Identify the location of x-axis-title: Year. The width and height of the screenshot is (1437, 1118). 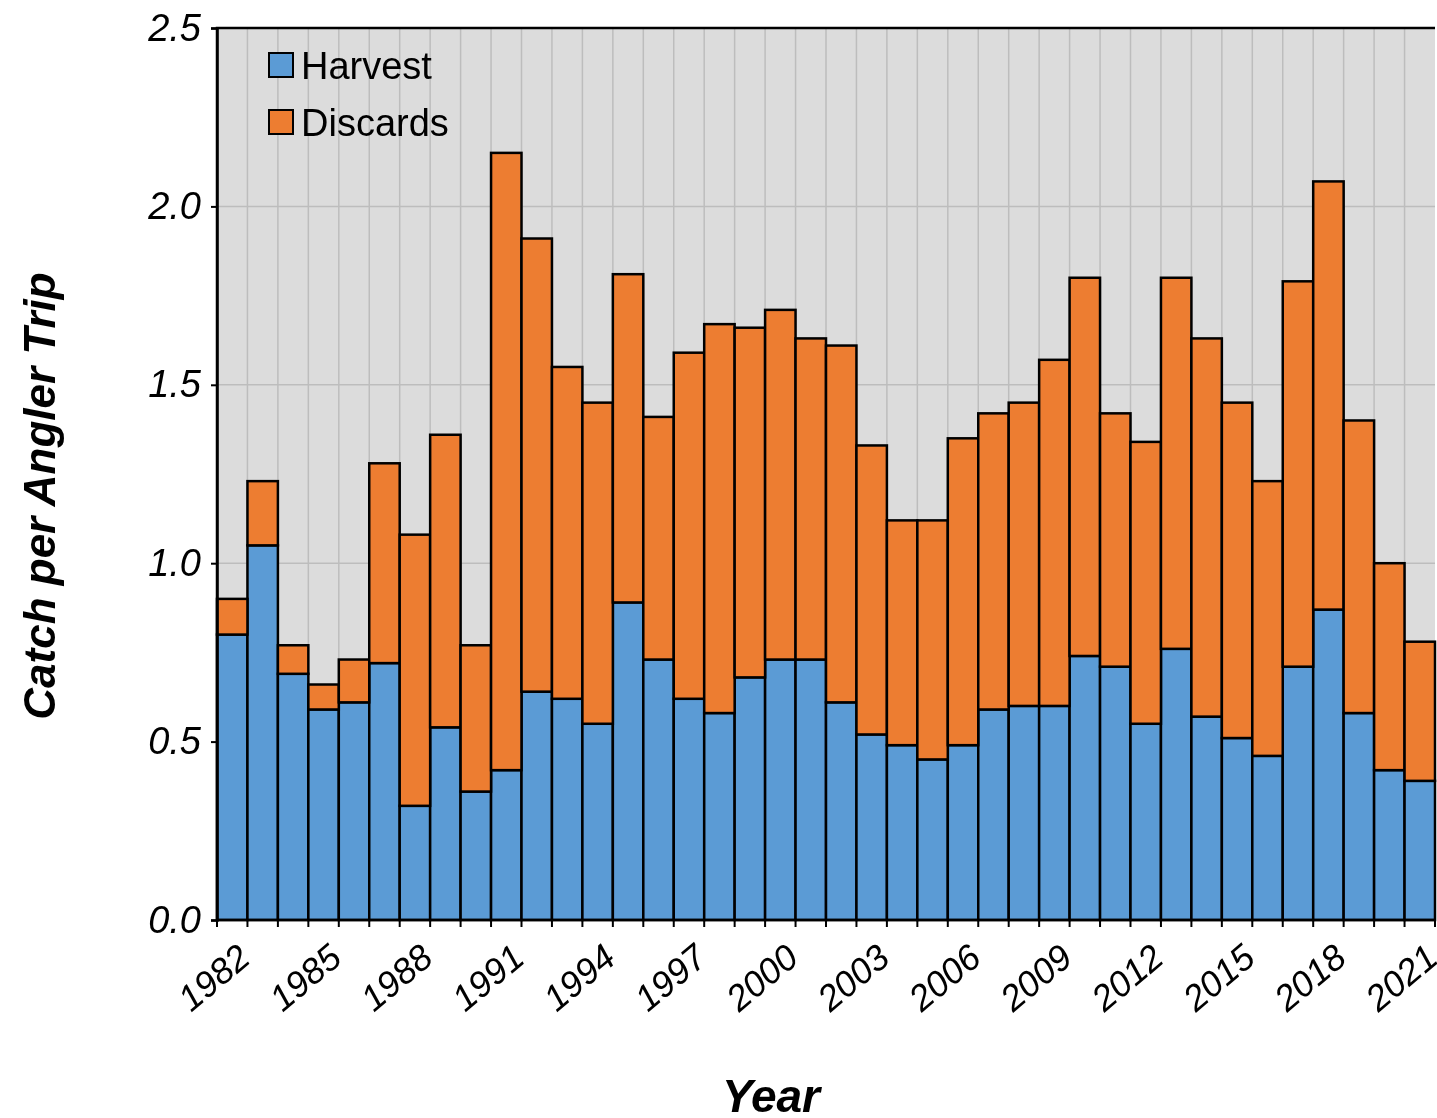
(772, 1094).